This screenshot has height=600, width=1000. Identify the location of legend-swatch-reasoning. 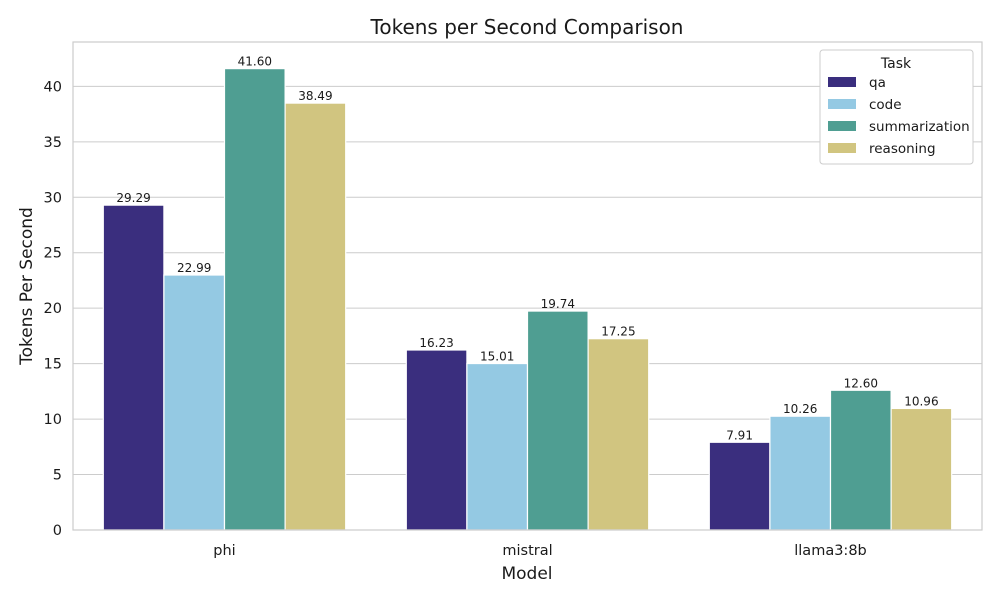
(842, 148).